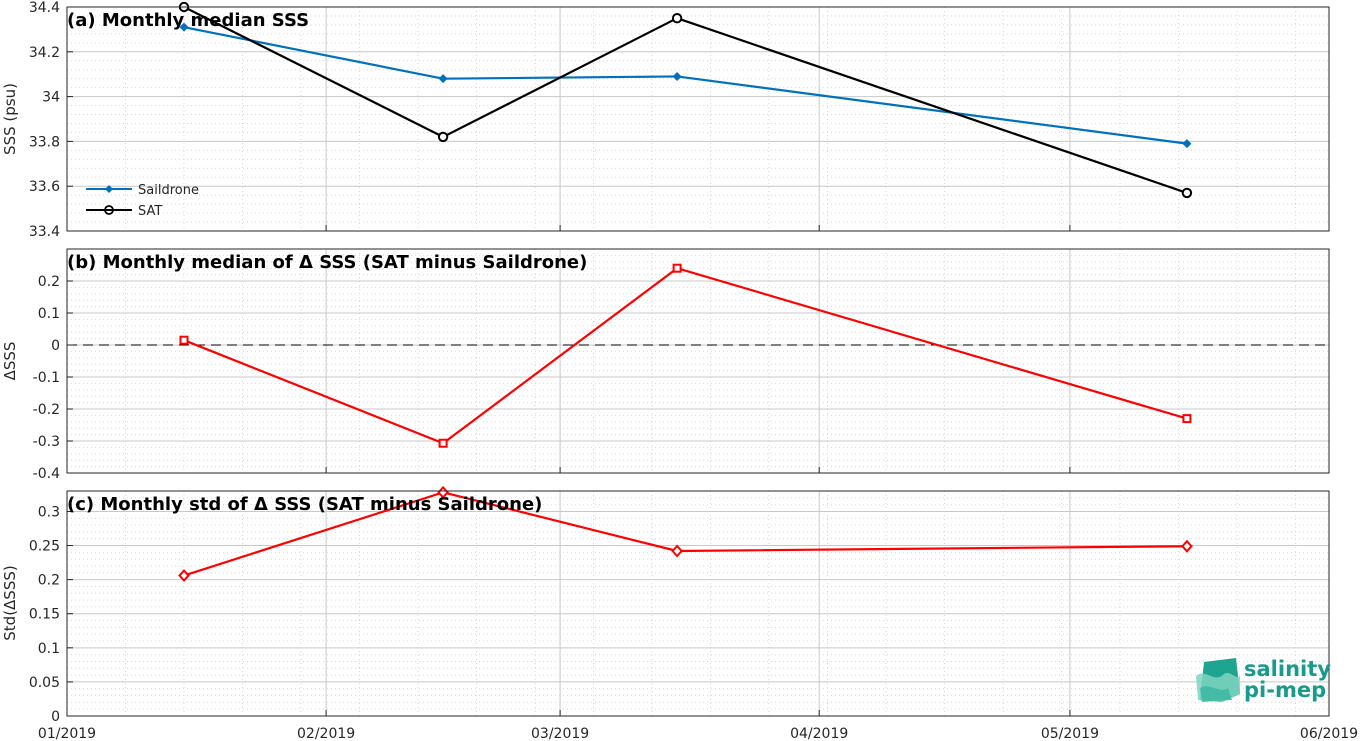 The height and width of the screenshot is (741, 1363). Describe the element at coordinates (44, 683) in the screenshot. I see `y-tick-label: 0.05` at that location.